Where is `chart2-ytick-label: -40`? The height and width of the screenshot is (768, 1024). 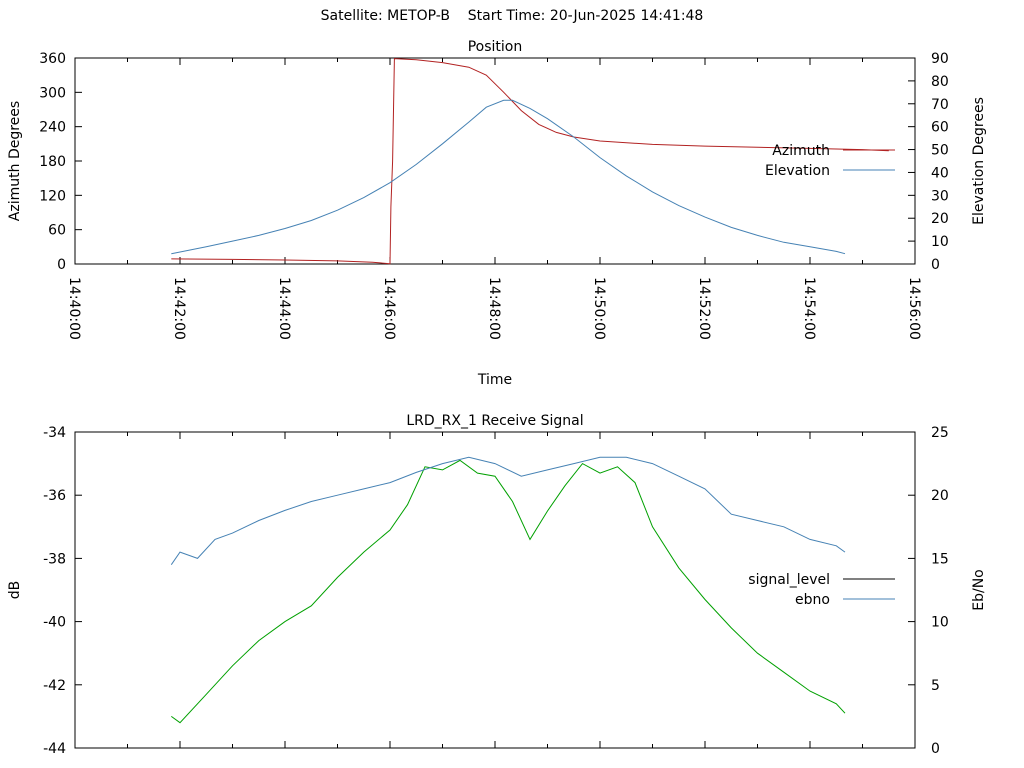 chart2-ytick-label: -40 is located at coordinates (54, 623).